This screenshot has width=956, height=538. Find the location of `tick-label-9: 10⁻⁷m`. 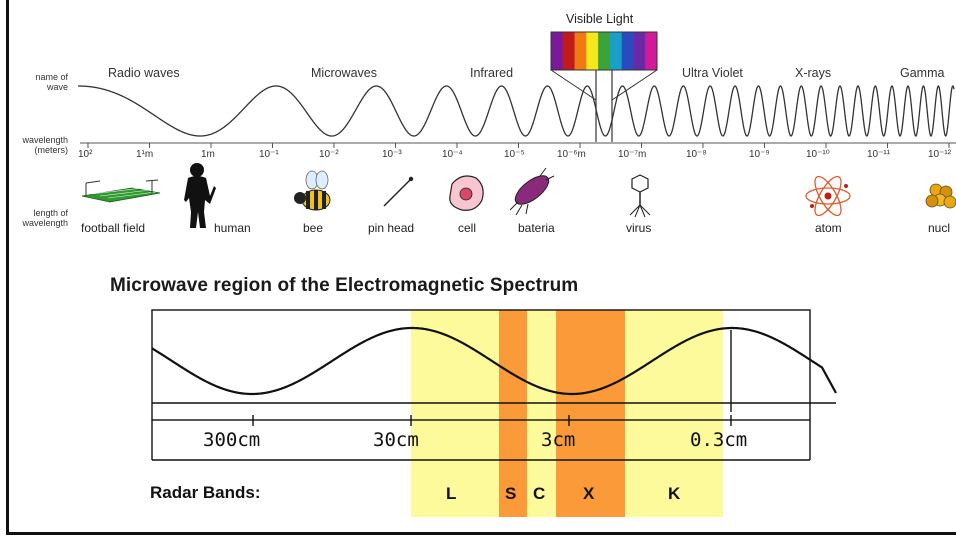

tick-label-9: 10⁻⁷m is located at coordinates (632, 154).